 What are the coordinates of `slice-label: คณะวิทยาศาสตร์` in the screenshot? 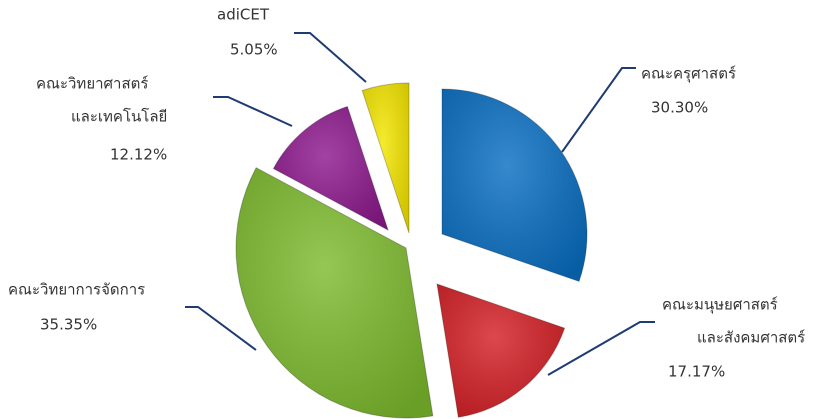 It's located at (92, 84).